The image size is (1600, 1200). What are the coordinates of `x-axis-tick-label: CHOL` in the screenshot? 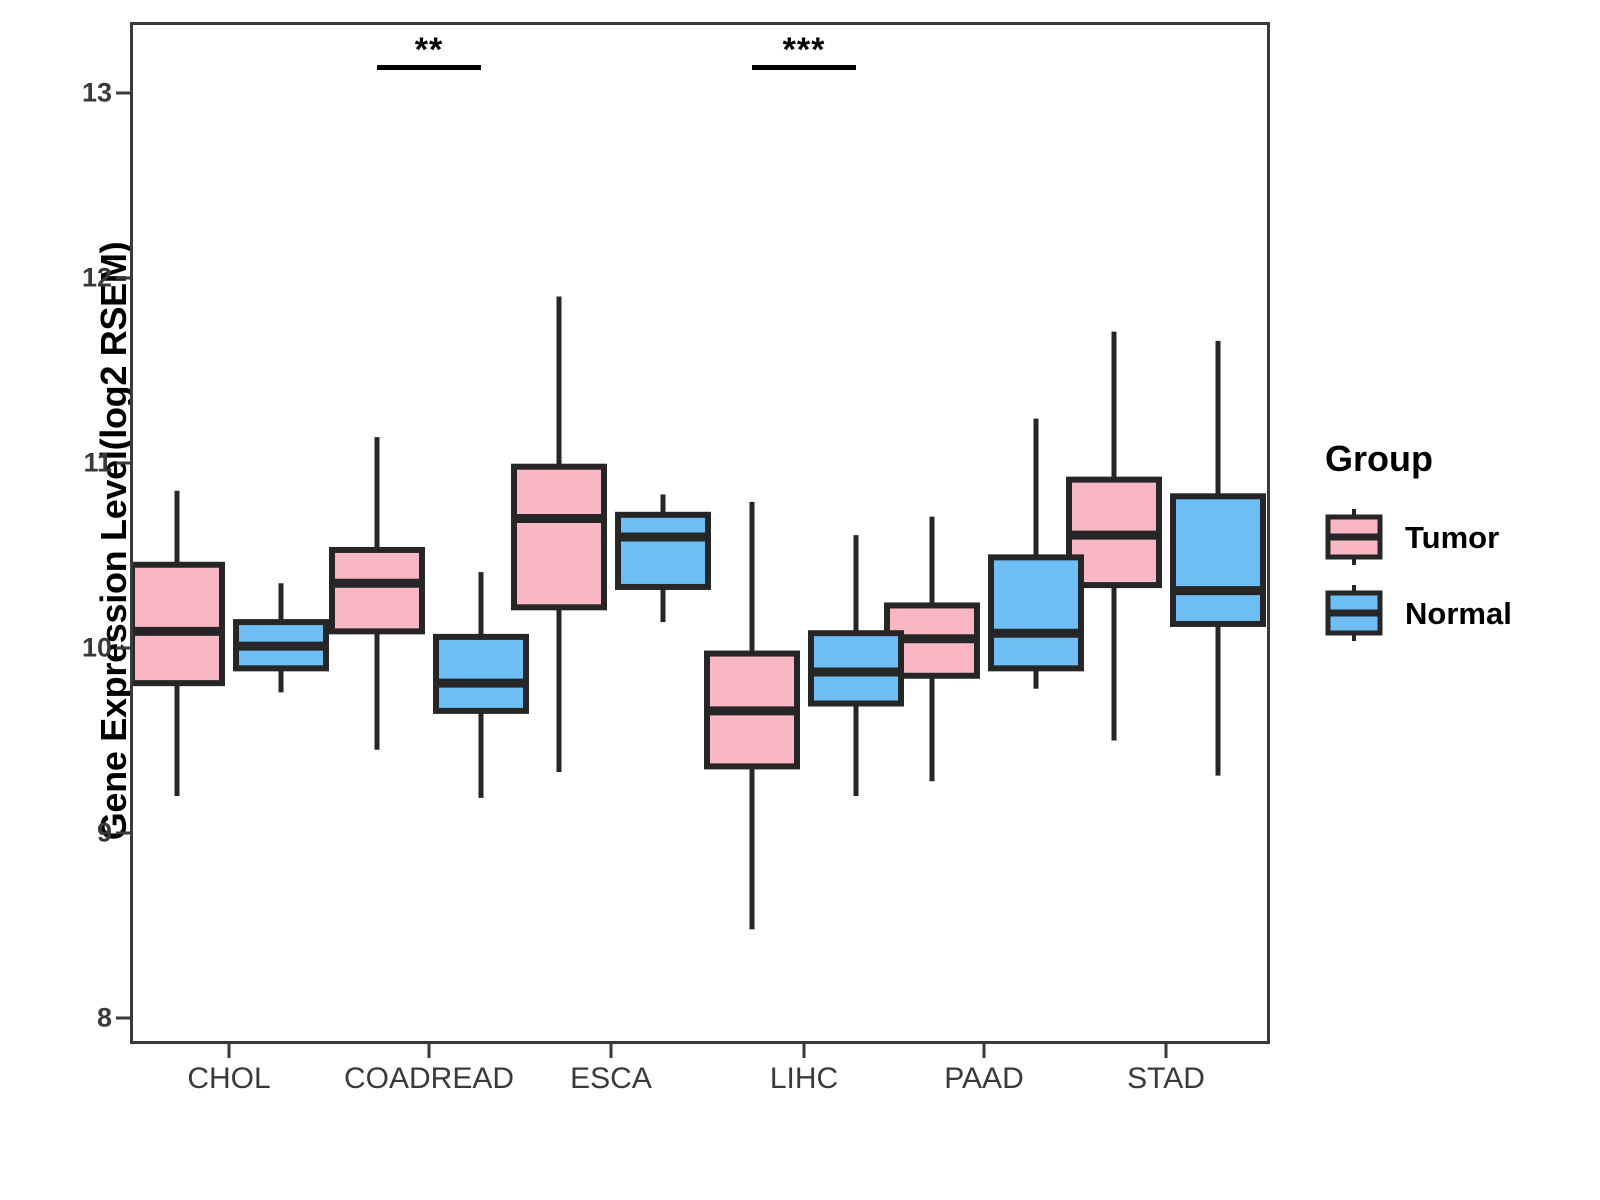 It's located at (229, 1078).